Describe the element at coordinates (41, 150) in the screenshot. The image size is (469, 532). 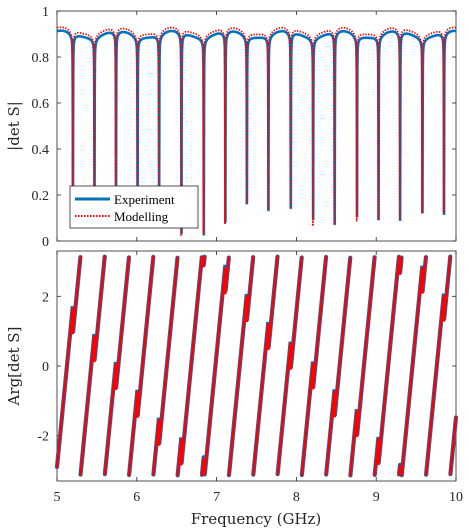
I see `top-ytick-label: 0.4` at that location.